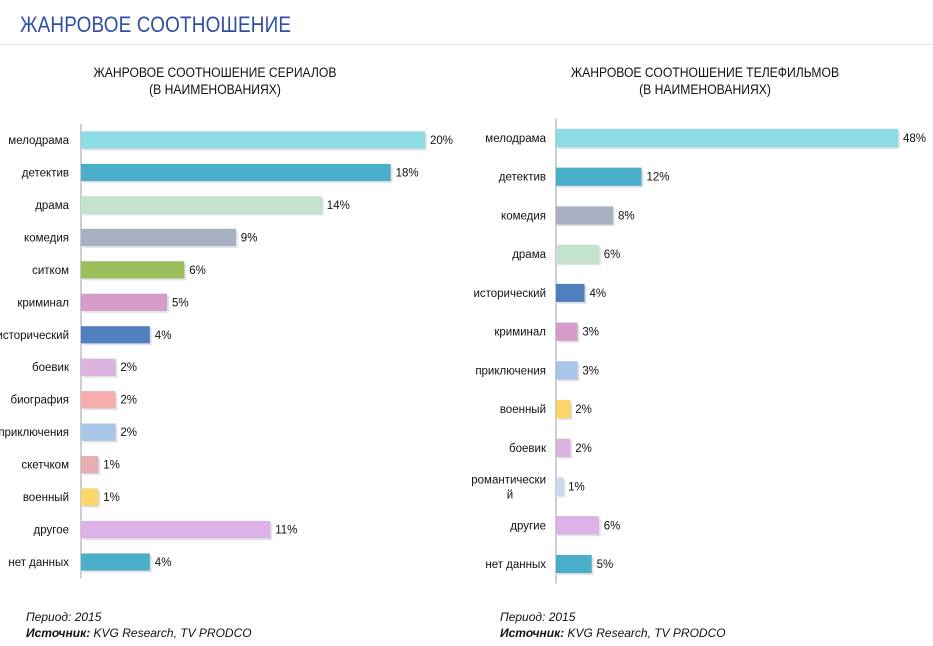 The image size is (933, 646). I want to click on series-source-text: Источник: KVG Research, TV PRODCO, so click(139, 633).